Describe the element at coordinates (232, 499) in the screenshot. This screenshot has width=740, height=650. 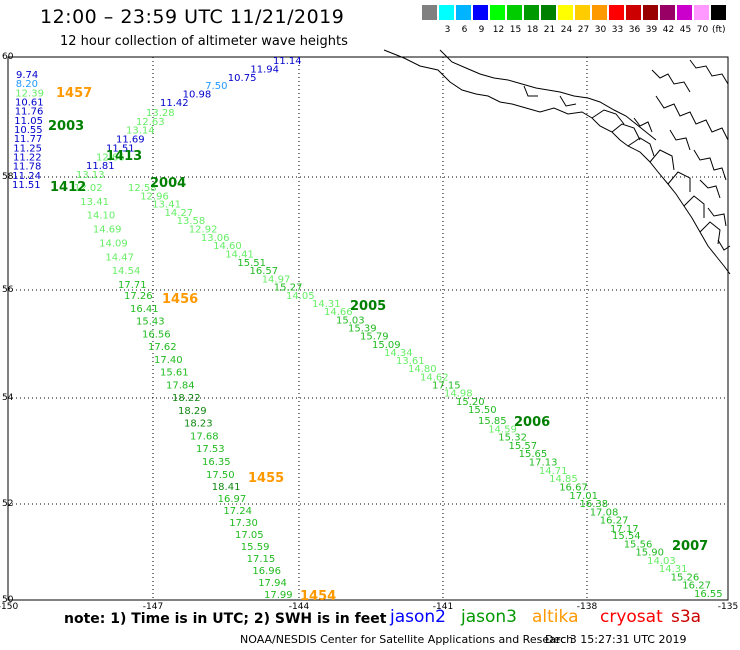
I see `wave-height-value: 16.97` at that location.